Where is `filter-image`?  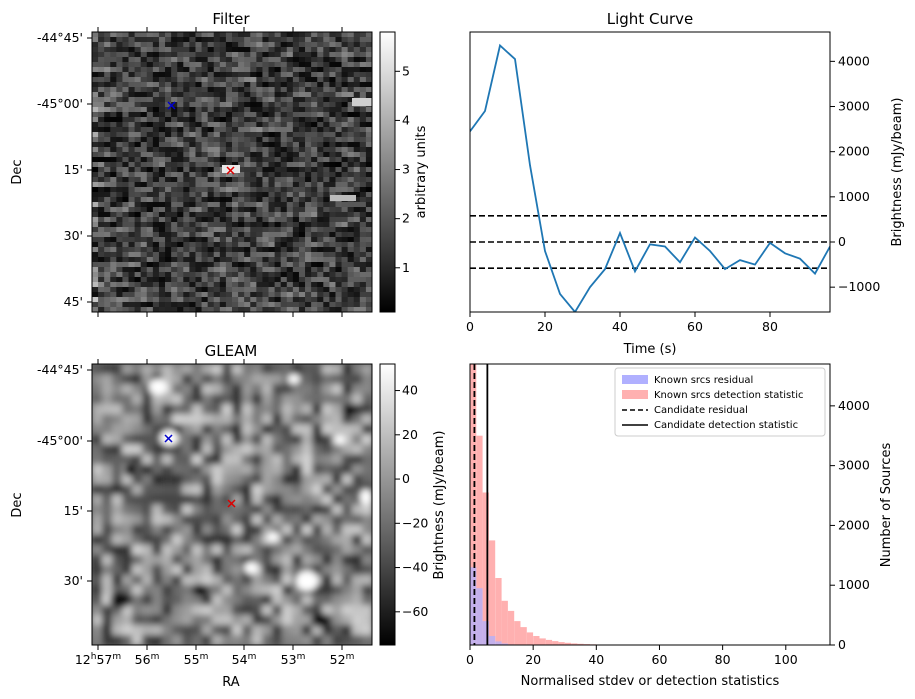
filter-image is located at coordinates (232, 172).